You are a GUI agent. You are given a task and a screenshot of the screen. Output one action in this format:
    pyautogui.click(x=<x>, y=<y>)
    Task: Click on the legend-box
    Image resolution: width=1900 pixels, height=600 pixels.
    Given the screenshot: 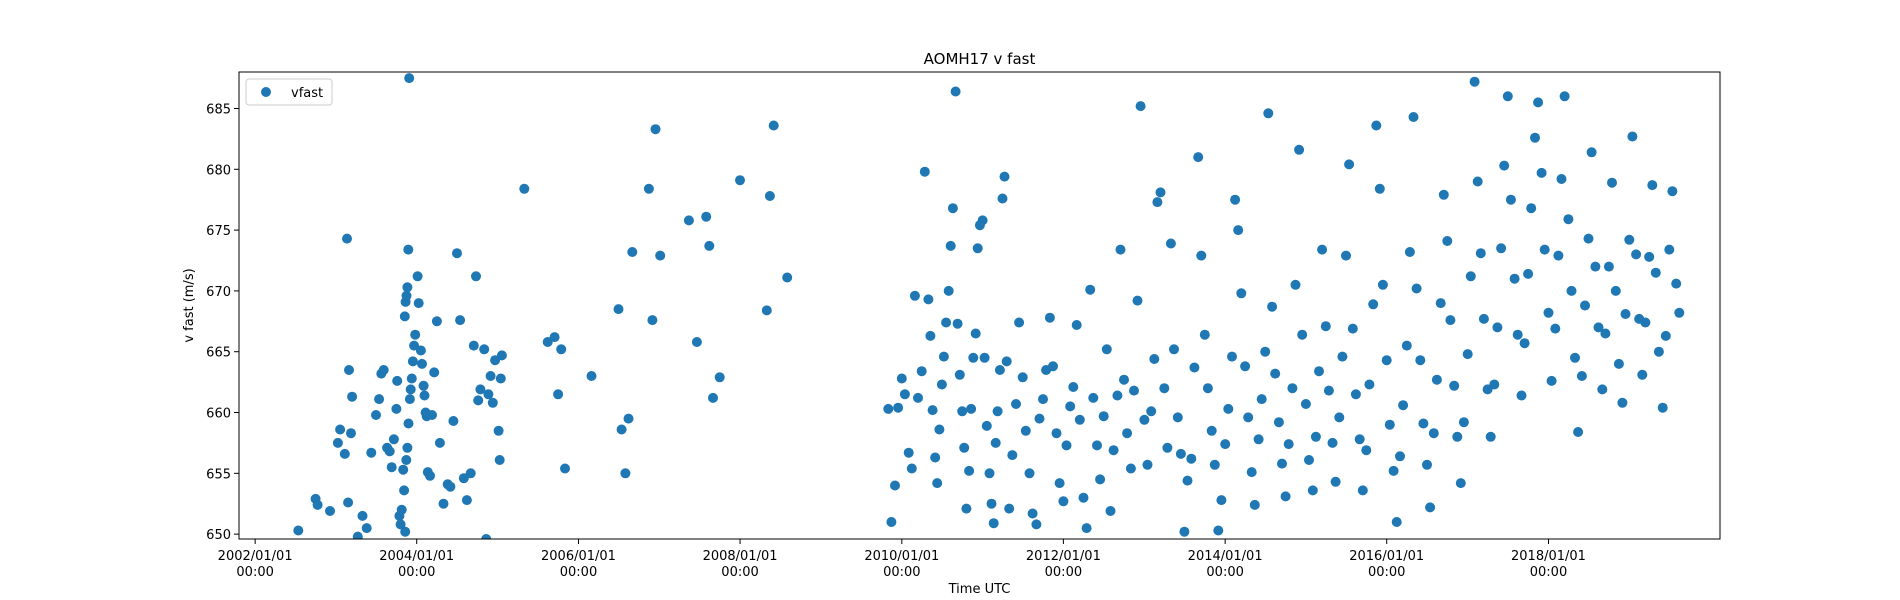 What is the action you would take?
    pyautogui.click(x=289, y=92)
    